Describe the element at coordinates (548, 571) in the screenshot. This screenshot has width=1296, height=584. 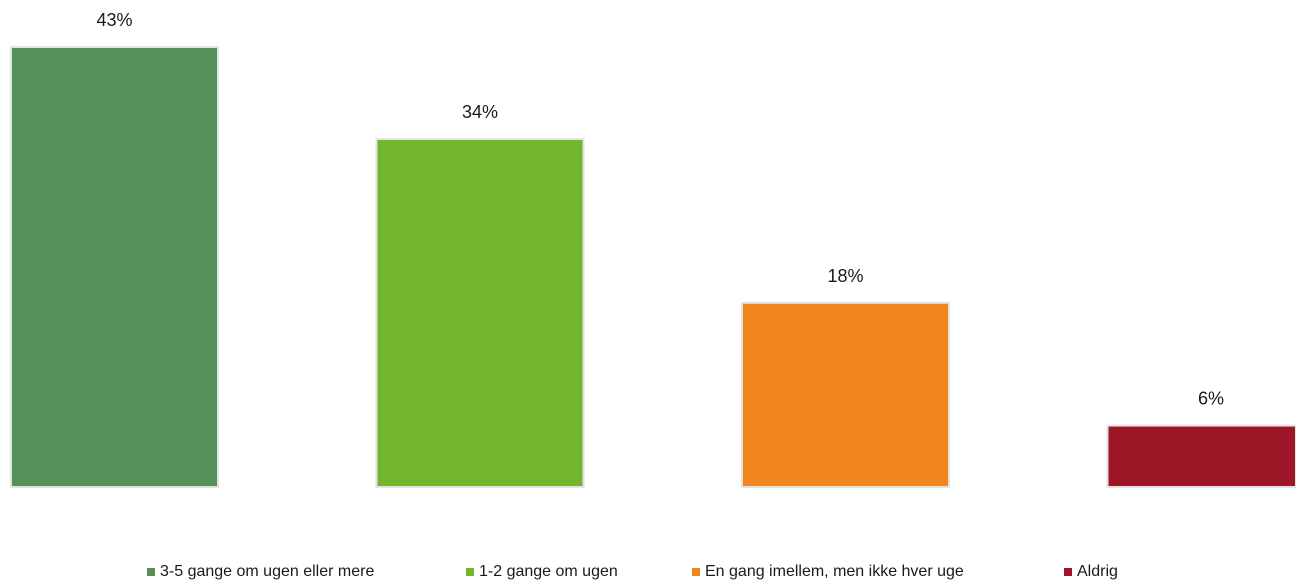
I see `legend-label-1: 1-2 gange om ugen` at that location.